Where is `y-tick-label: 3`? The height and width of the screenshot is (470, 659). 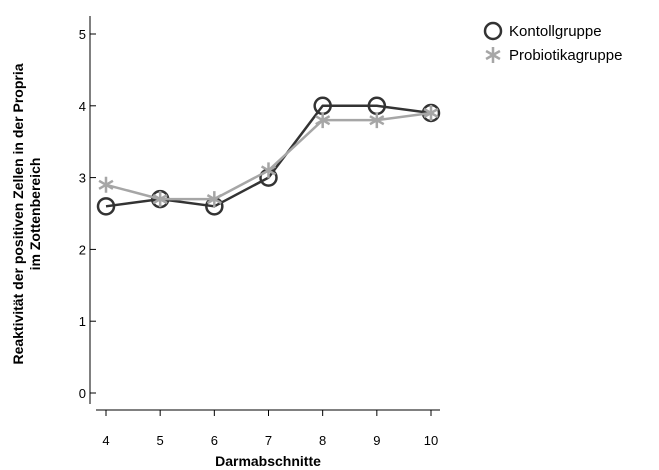 y-tick-label: 3 is located at coordinates (82, 178).